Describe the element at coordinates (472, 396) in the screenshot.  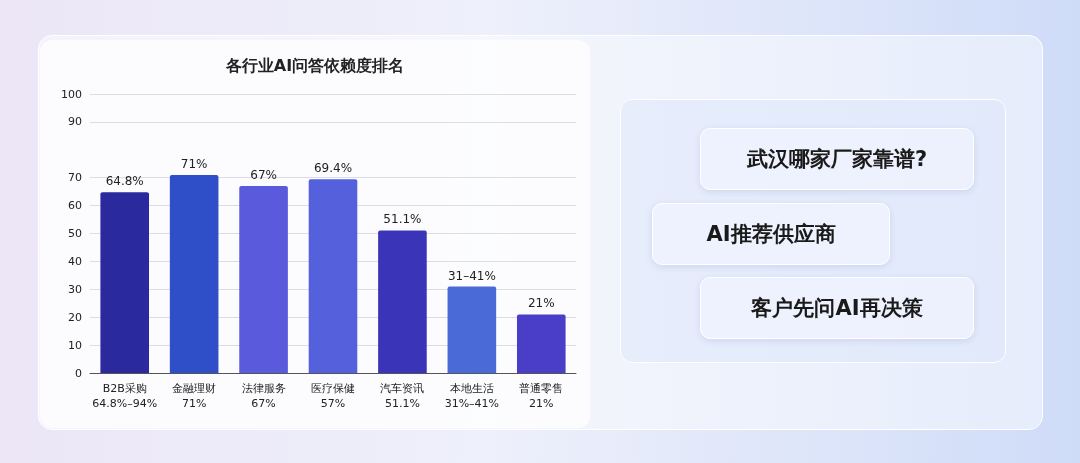
I see `x-tick-label: 本地生活 31%–41%` at that location.